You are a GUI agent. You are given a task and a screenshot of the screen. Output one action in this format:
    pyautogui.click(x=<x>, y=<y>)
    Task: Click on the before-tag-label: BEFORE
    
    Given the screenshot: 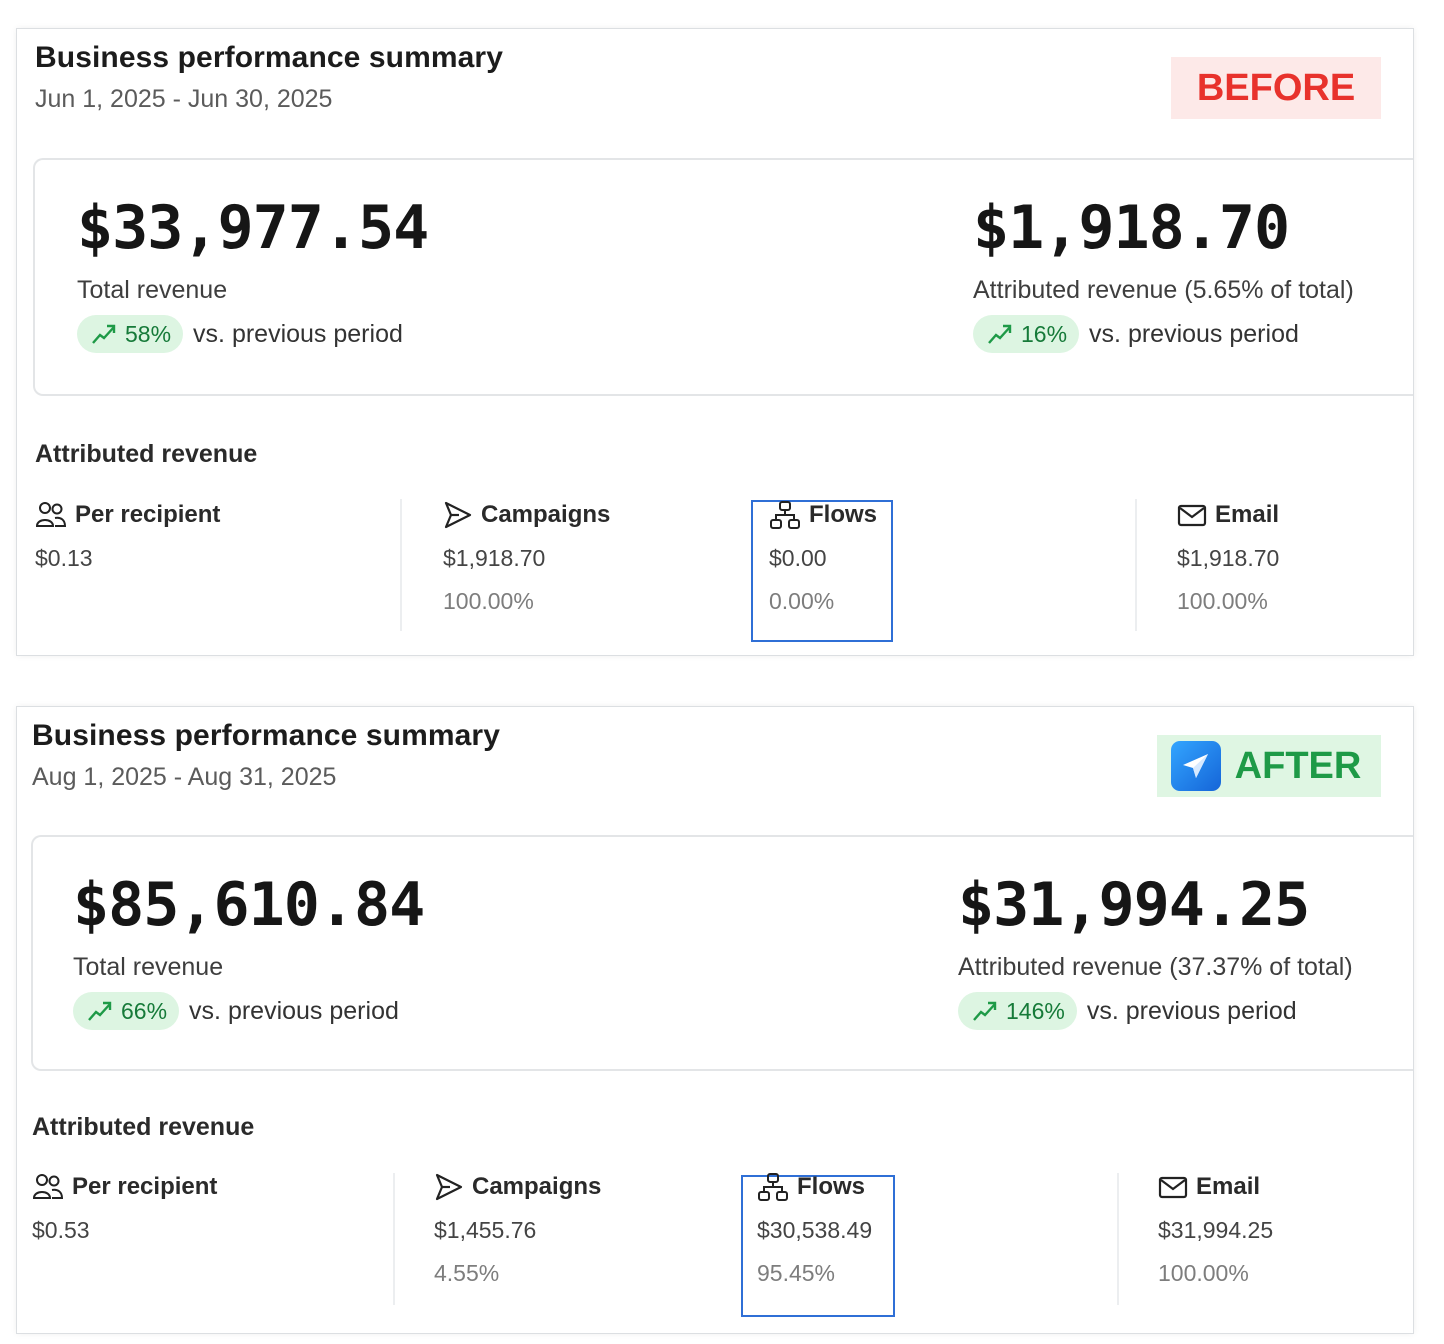 What is the action you would take?
    pyautogui.click(x=1276, y=87)
    